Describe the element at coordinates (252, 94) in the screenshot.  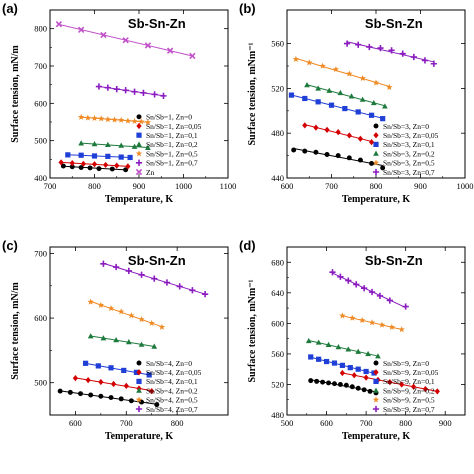
I see `y-axis-label: Surface tension, mNm⁻¹` at that location.